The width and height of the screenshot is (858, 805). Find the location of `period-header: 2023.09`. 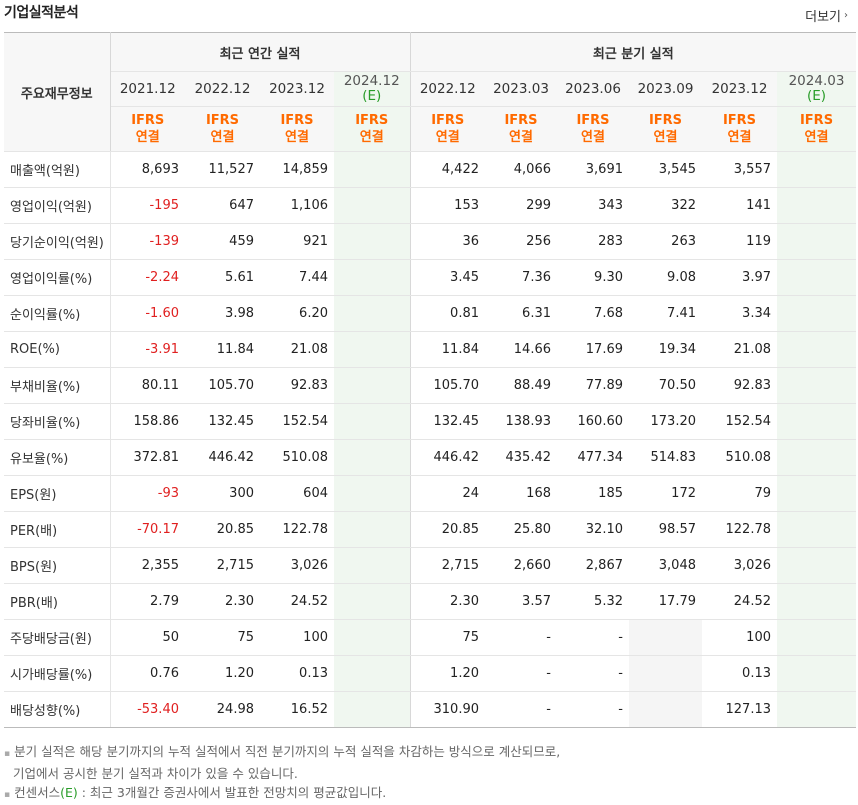

period-header: 2023.09 is located at coordinates (665, 89).